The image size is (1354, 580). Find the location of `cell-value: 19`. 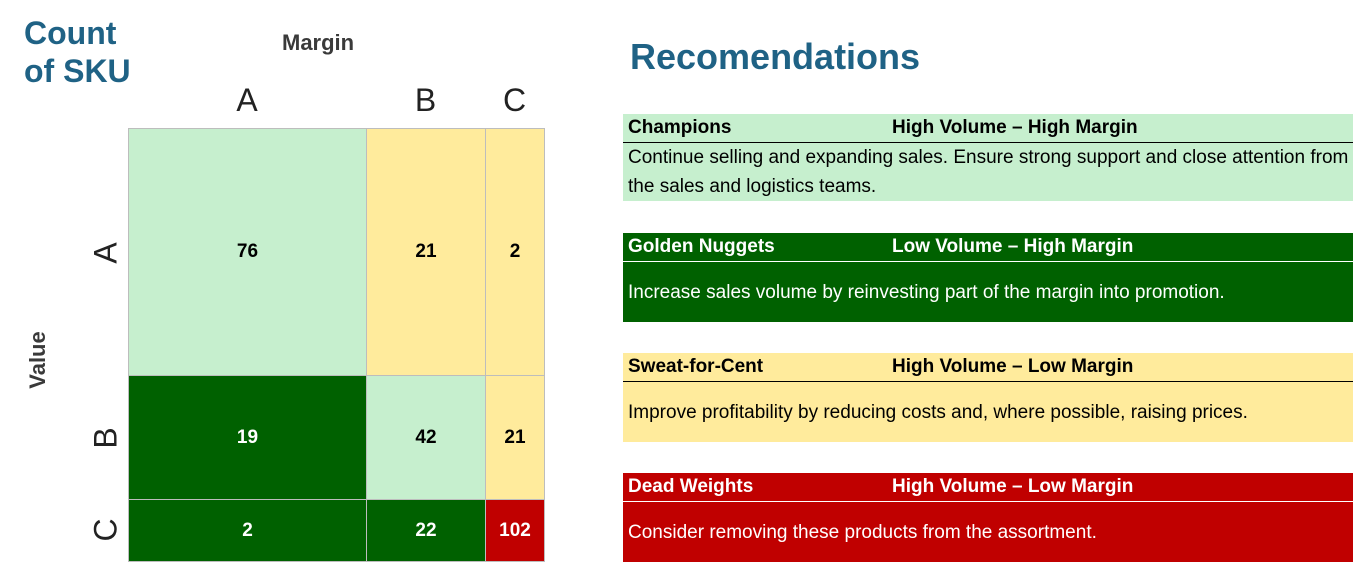

cell-value: 19 is located at coordinates (247, 437).